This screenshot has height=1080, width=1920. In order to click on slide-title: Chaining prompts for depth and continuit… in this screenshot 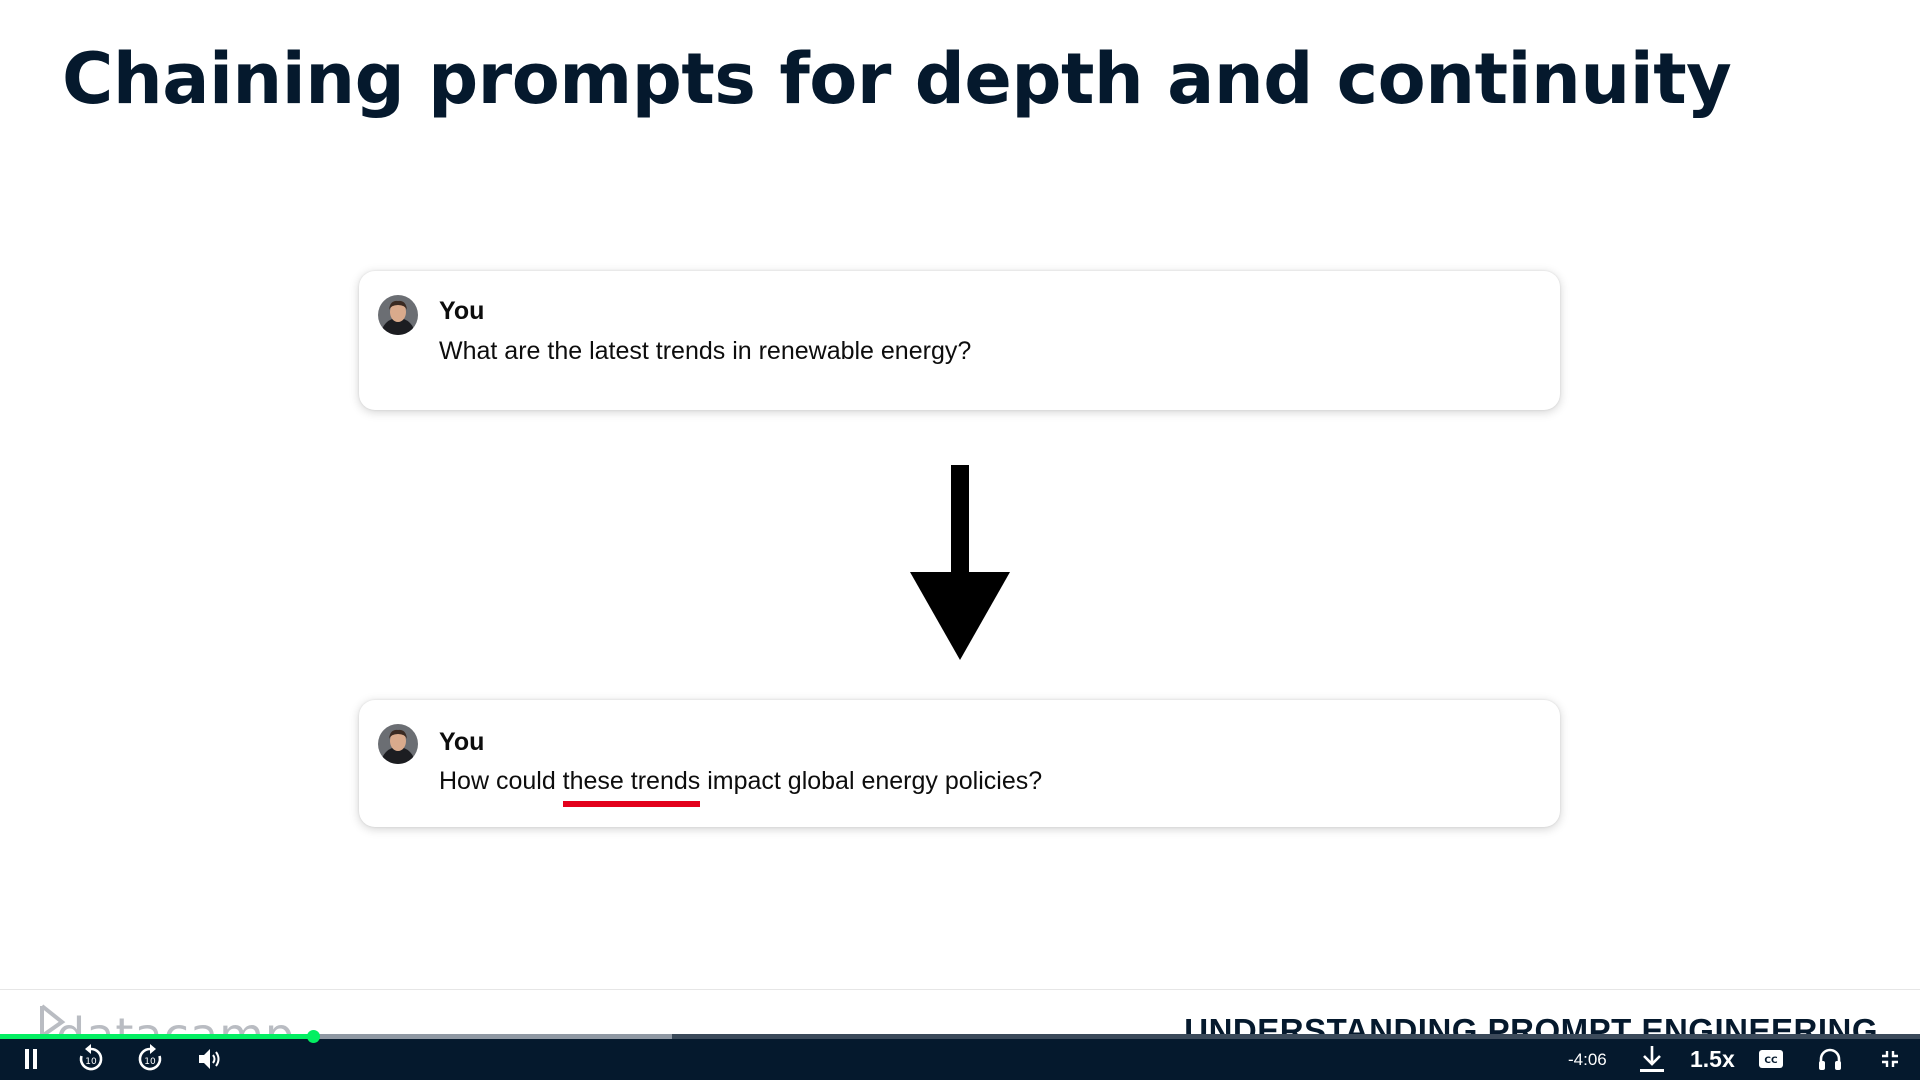, I will do `click(897, 79)`.